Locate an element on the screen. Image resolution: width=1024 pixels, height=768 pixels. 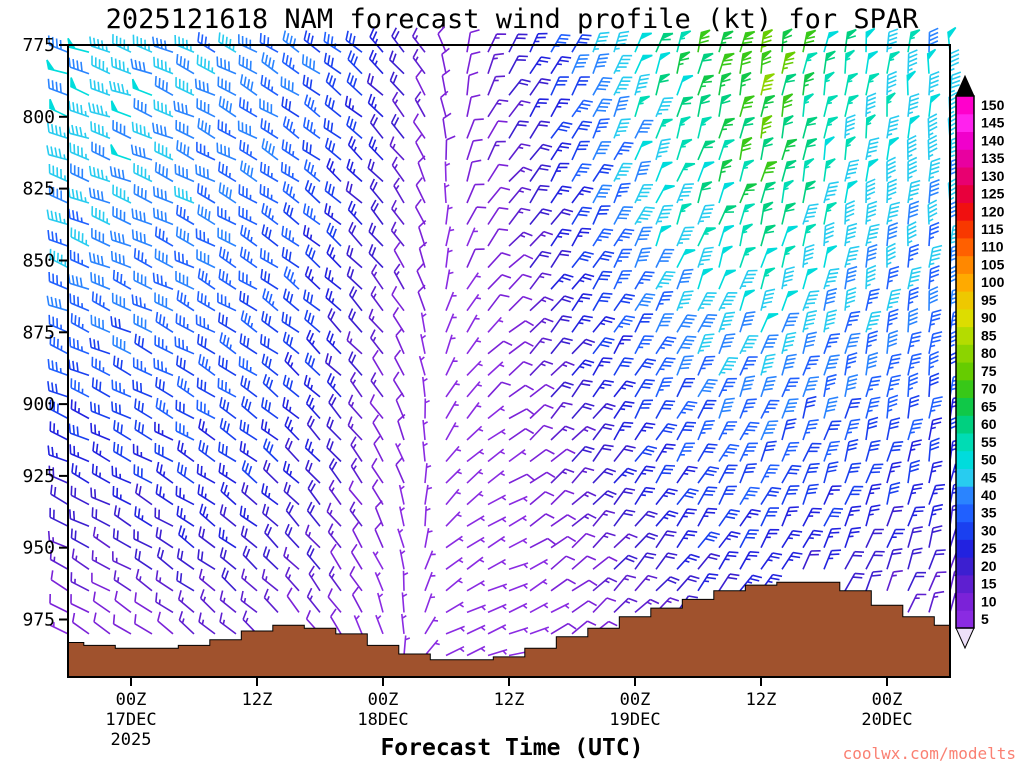
watermark-link: coolwx.com/modelts is located at coordinates (929, 753).